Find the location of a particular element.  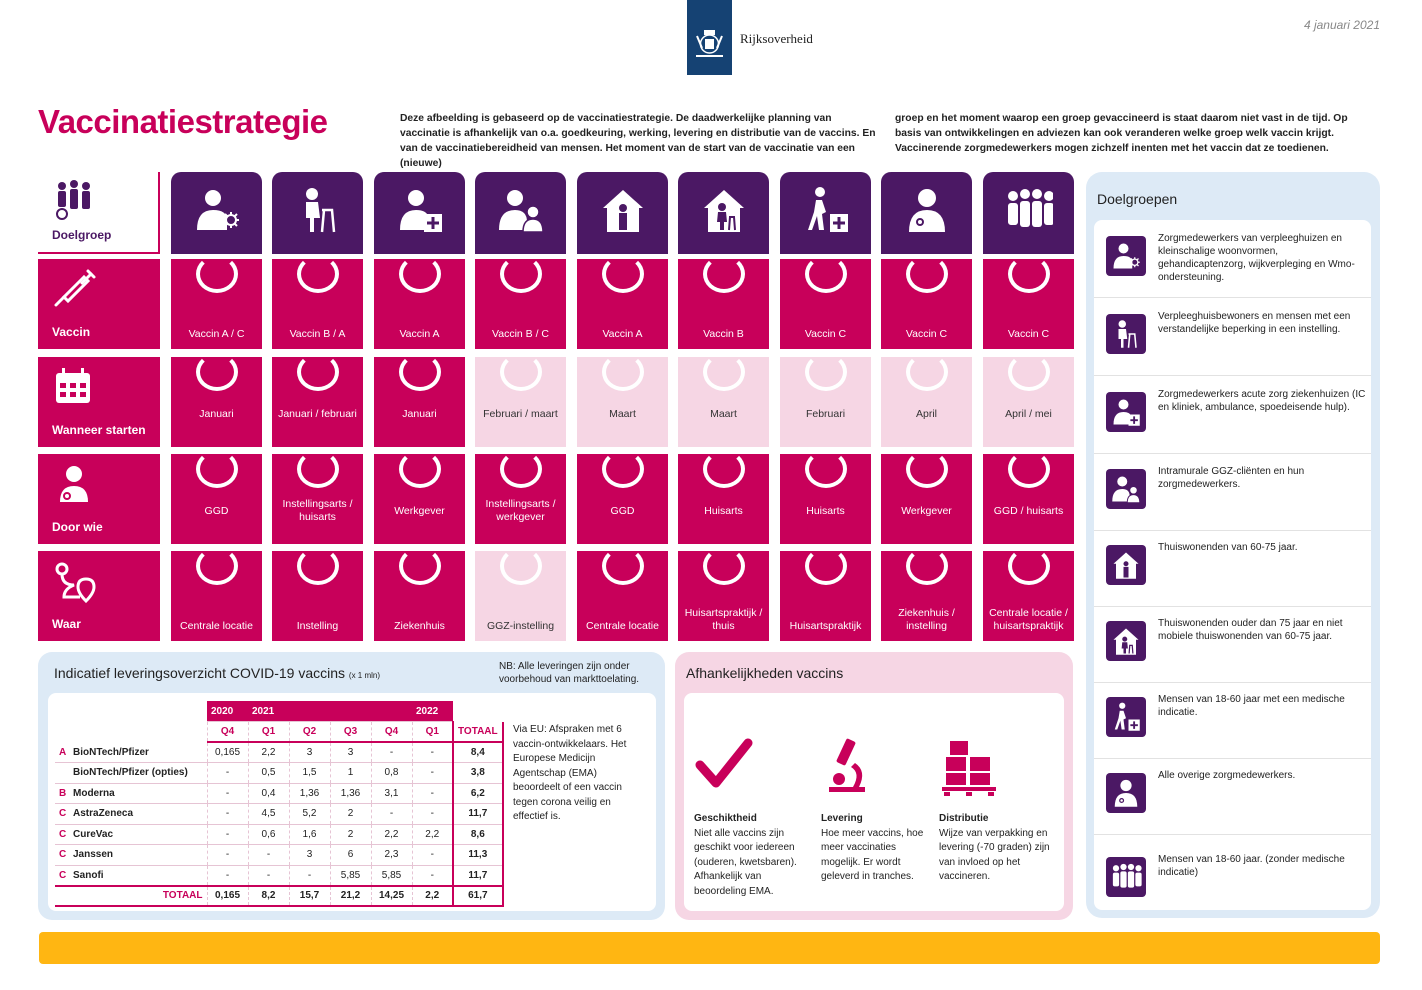

caregiver-client-icon is located at coordinates (1126, 489).